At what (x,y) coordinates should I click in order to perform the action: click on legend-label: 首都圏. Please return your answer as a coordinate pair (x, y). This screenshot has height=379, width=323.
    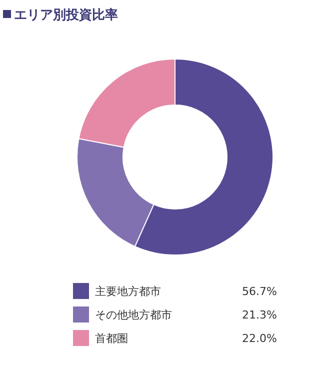
    Looking at the image, I should click on (111, 338).